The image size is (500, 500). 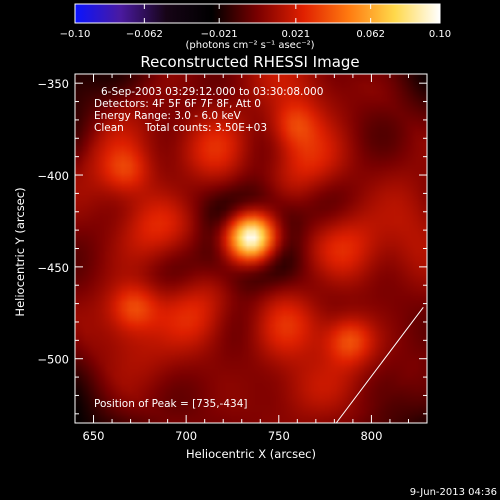 What do you see at coordinates (53, 84) in the screenshot?
I see `y-tick-label: −350` at bounding box center [53, 84].